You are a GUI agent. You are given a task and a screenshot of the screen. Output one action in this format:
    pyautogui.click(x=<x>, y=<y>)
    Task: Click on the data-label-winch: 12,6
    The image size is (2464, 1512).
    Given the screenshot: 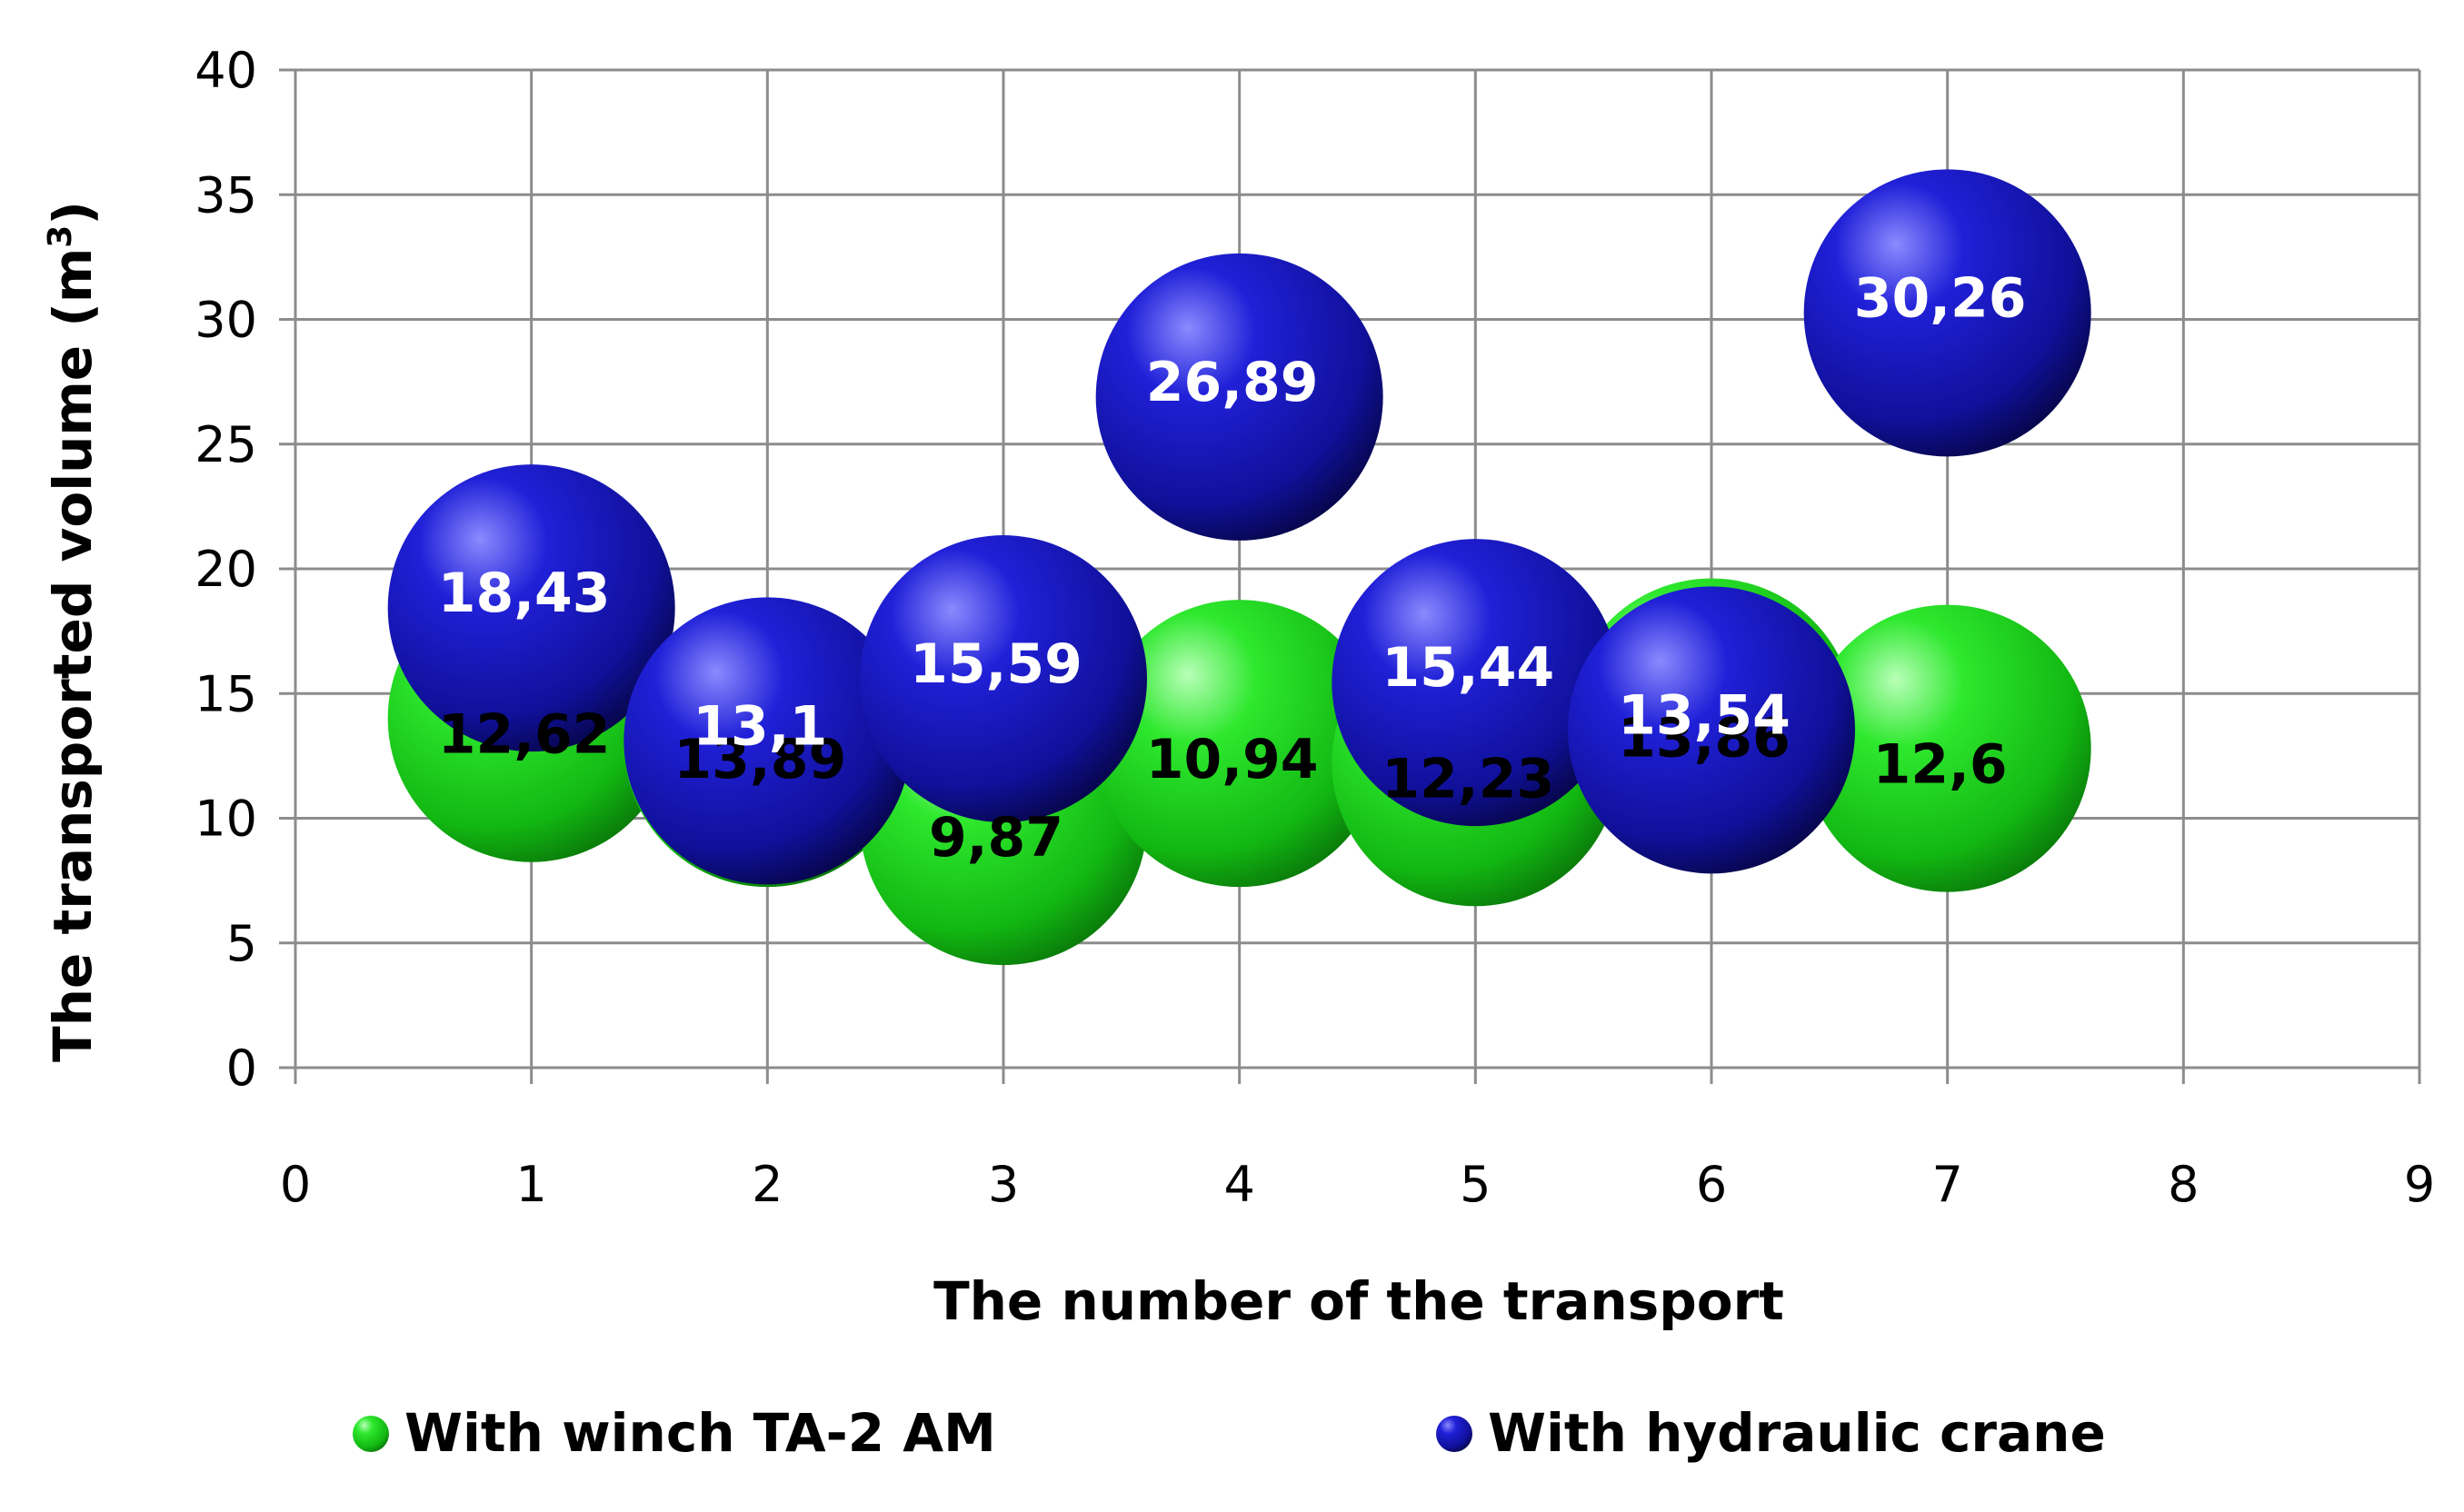 What is the action you would take?
    pyautogui.click(x=1940, y=765)
    